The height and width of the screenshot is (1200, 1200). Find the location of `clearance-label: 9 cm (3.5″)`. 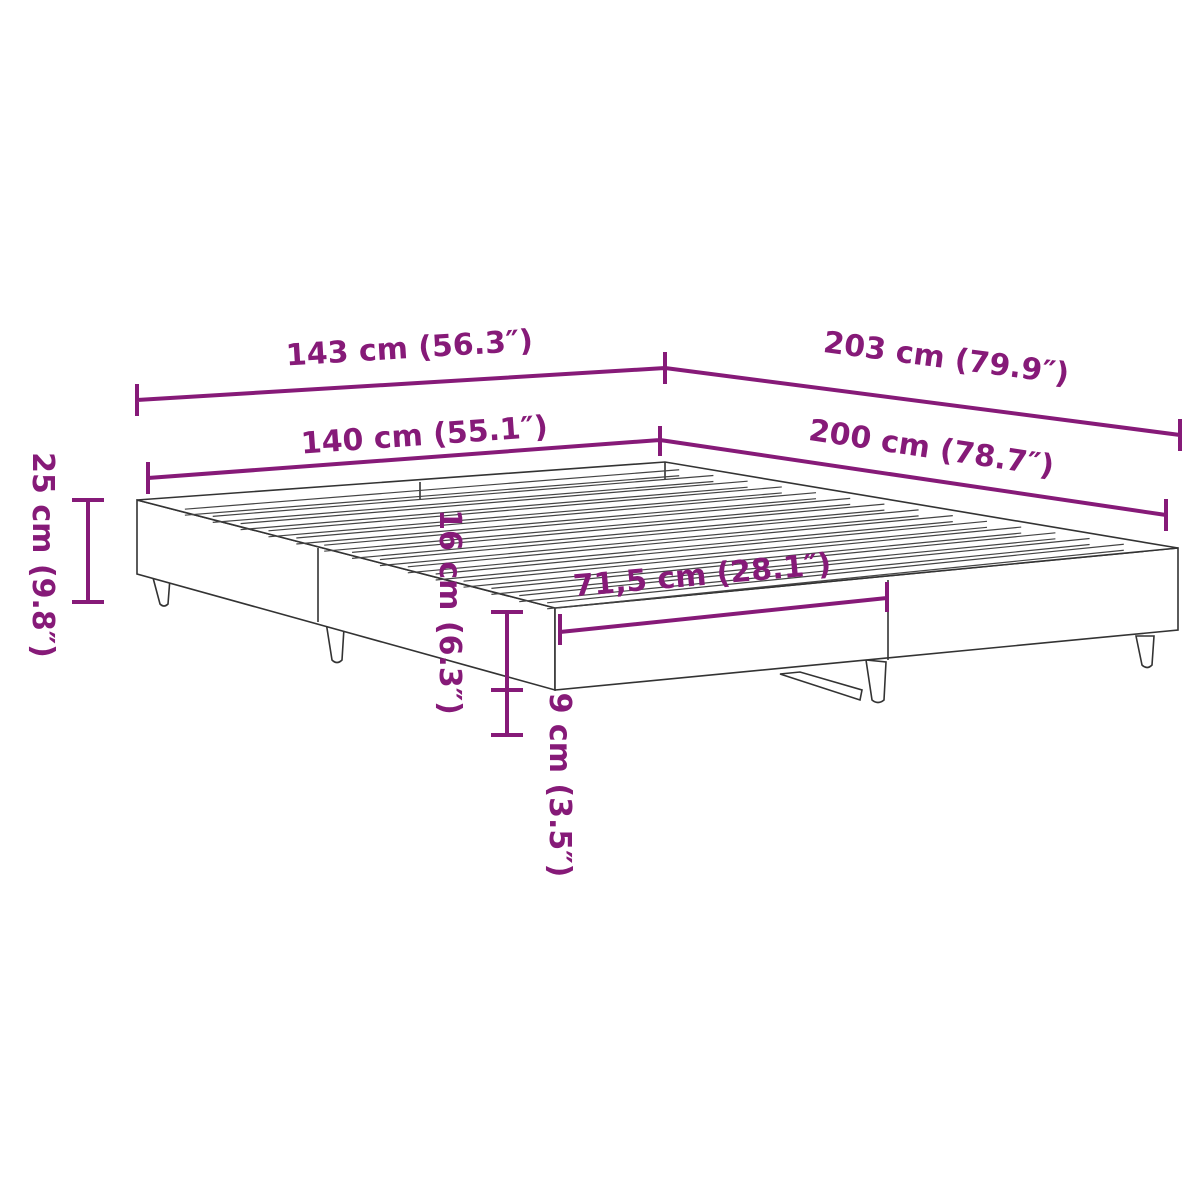

clearance-label: 9 cm (3.5″) is located at coordinates (559, 785).